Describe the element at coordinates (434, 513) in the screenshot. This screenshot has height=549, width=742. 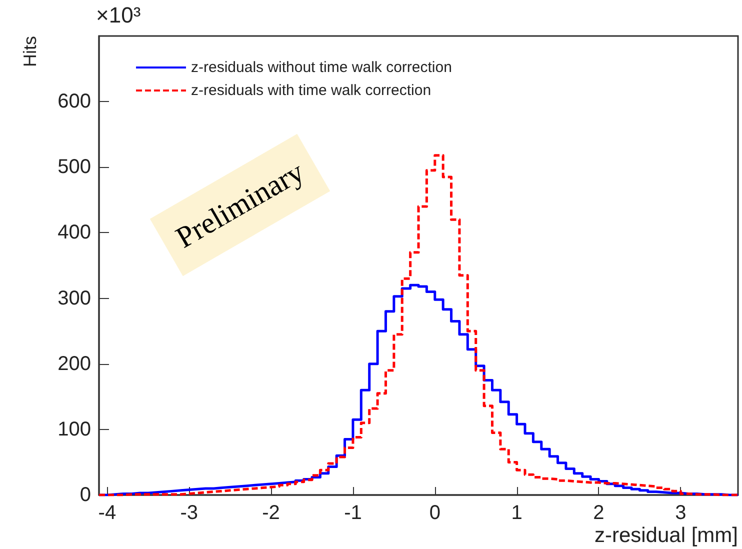
I see `x-tick-label: 0` at that location.